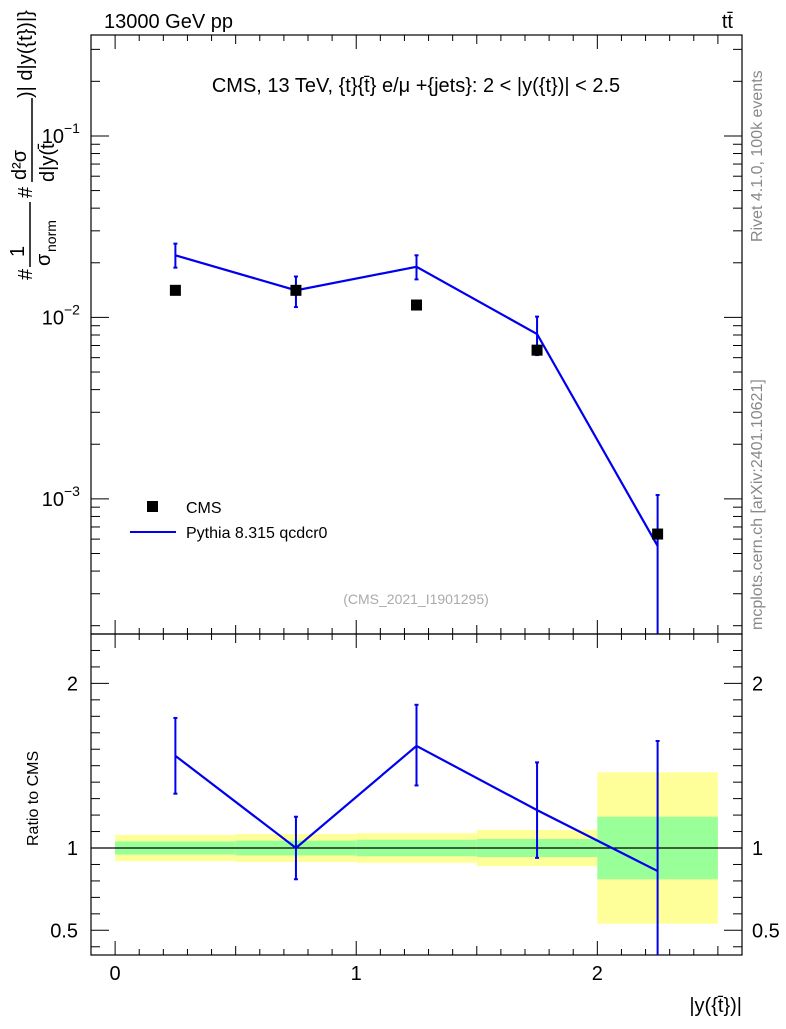  Describe the element at coordinates (72, 684) in the screenshot. I see `ratio-y-tick-label-left: 2` at that location.